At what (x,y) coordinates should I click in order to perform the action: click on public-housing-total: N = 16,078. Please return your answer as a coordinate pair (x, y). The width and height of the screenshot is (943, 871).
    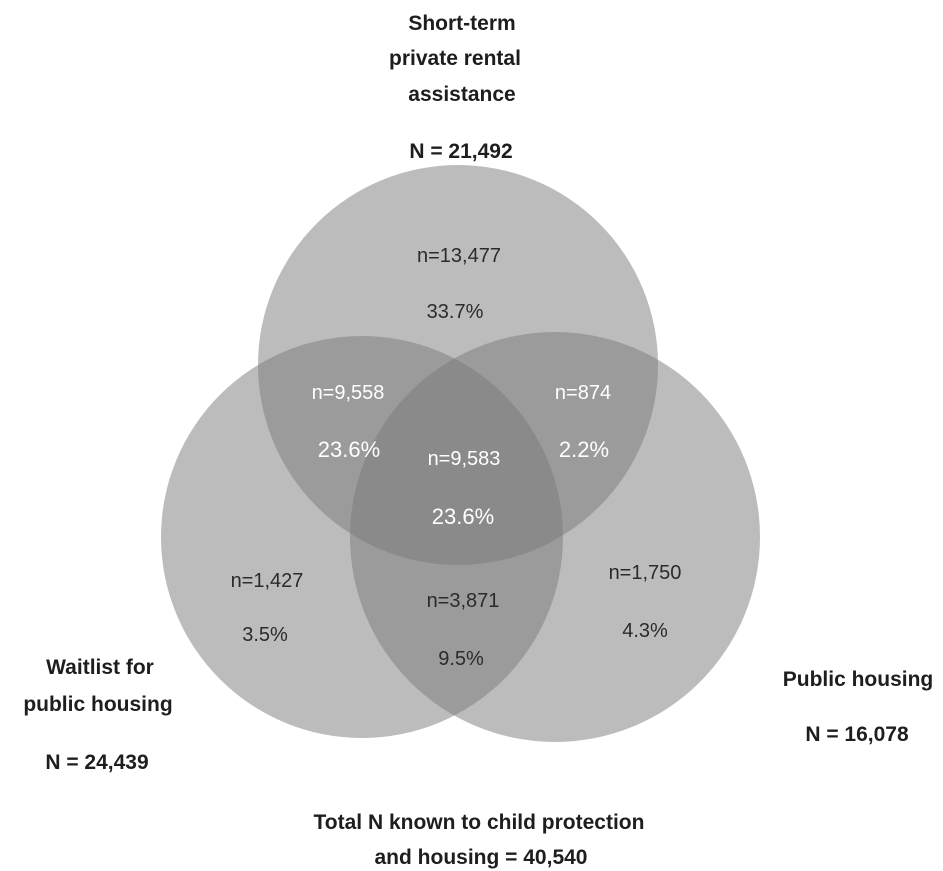
    Looking at the image, I should click on (857, 734).